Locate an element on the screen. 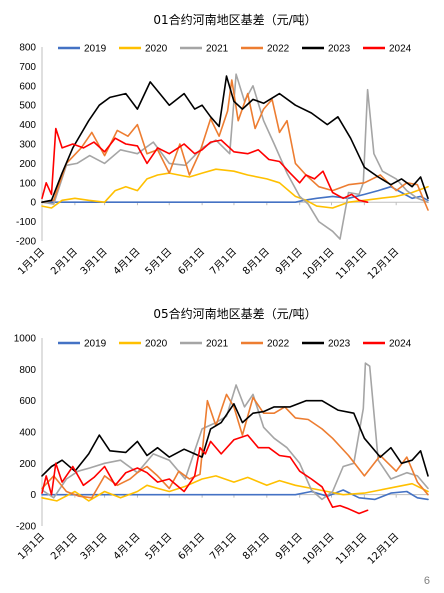 The width and height of the screenshot is (444, 593). chart-title: 05合约河南地区基差（元/吨） is located at coordinates (234, 313).